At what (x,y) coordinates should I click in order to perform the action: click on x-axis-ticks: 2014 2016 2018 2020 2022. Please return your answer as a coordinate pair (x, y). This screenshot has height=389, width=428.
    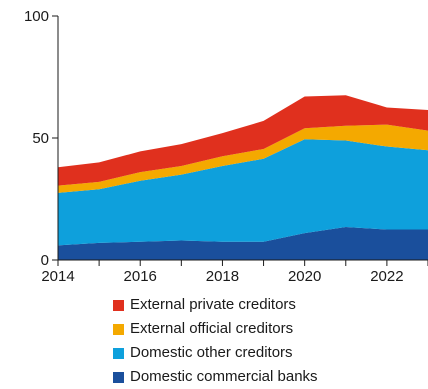
    Looking at the image, I should click on (234, 272).